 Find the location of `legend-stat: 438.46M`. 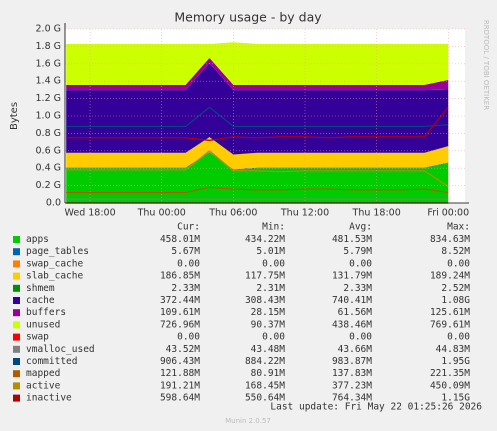

legend-stat: 438.46M is located at coordinates (352, 324).